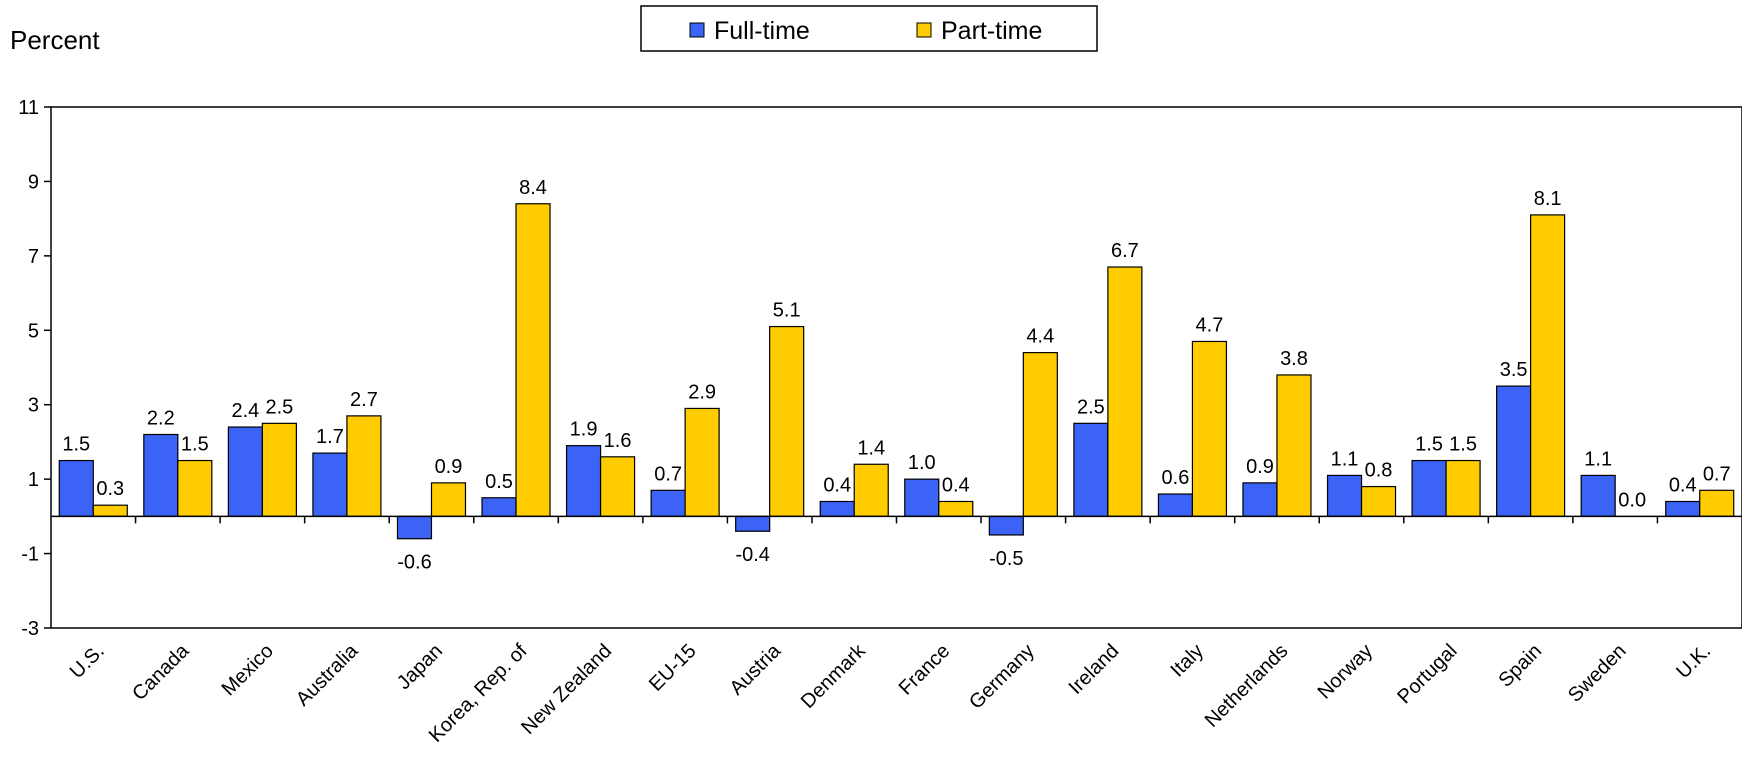 The height and width of the screenshot is (768, 1742). What do you see at coordinates (922, 463) in the screenshot?
I see `data-label-full-time-france: 1.0` at bounding box center [922, 463].